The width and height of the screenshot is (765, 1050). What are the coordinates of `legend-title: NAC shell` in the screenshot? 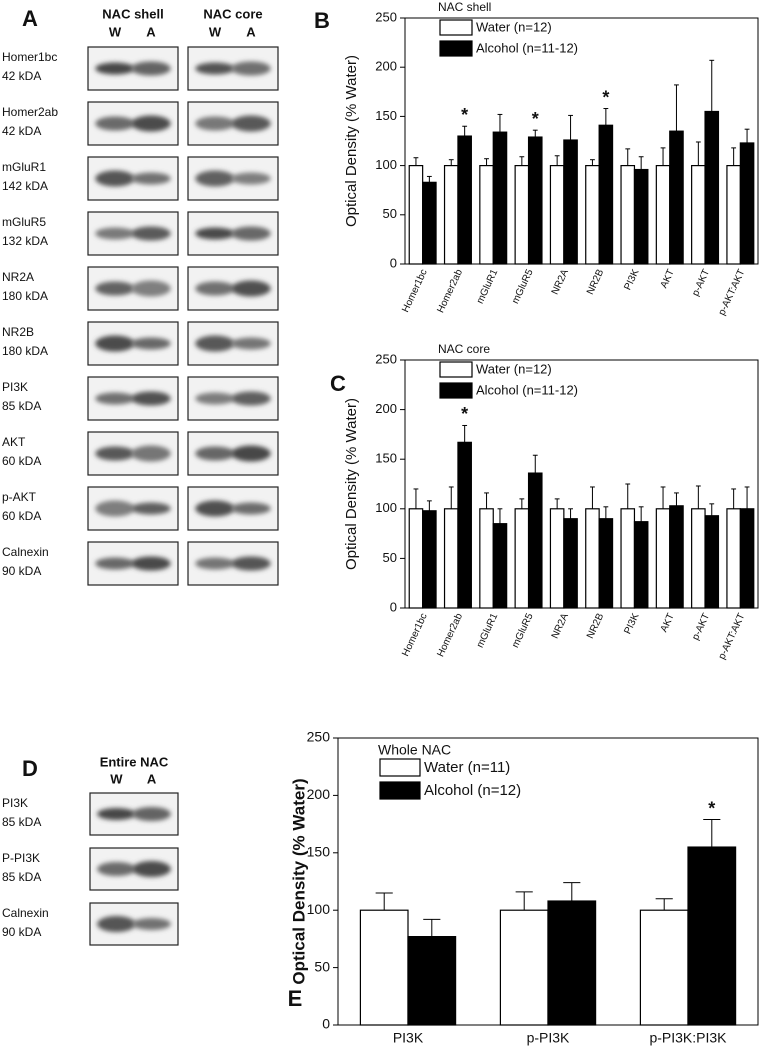 It's located at (464, 7).